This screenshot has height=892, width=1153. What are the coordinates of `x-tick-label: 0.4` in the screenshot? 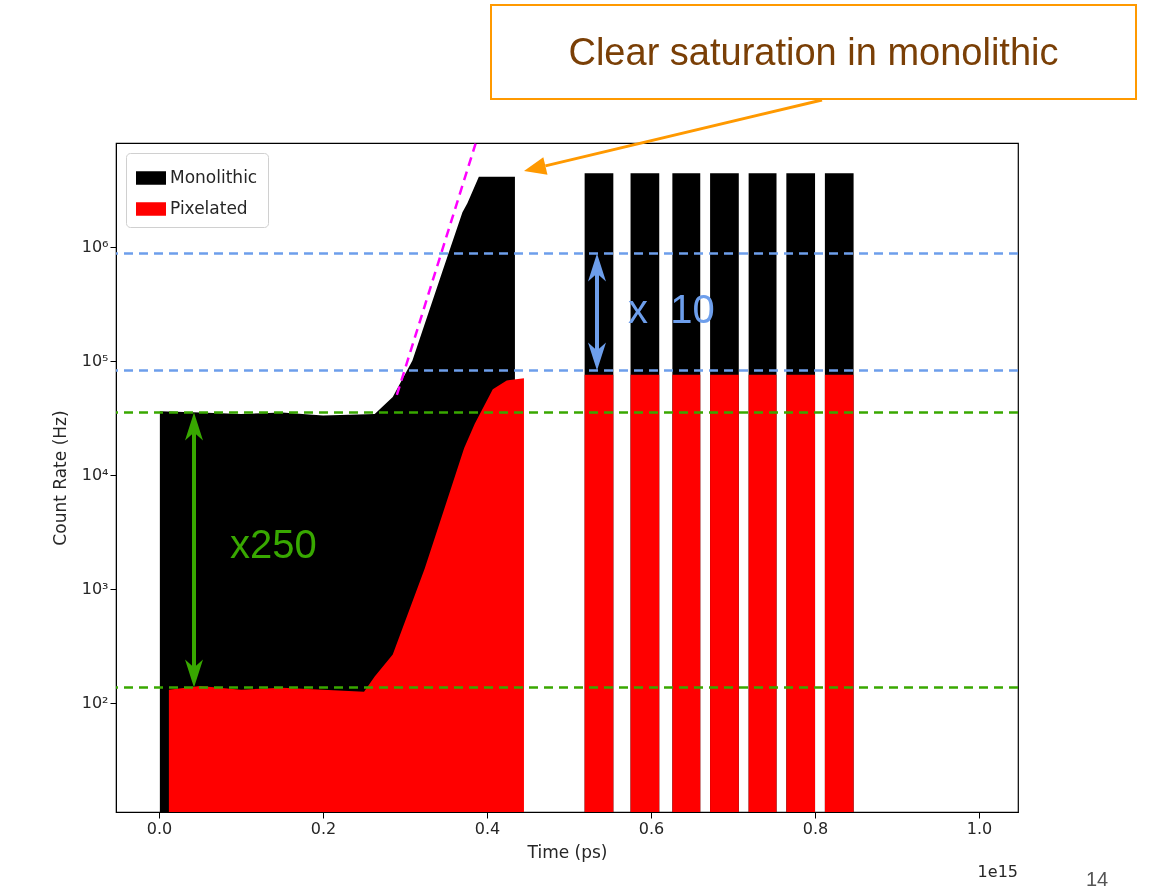 It's located at (487, 828).